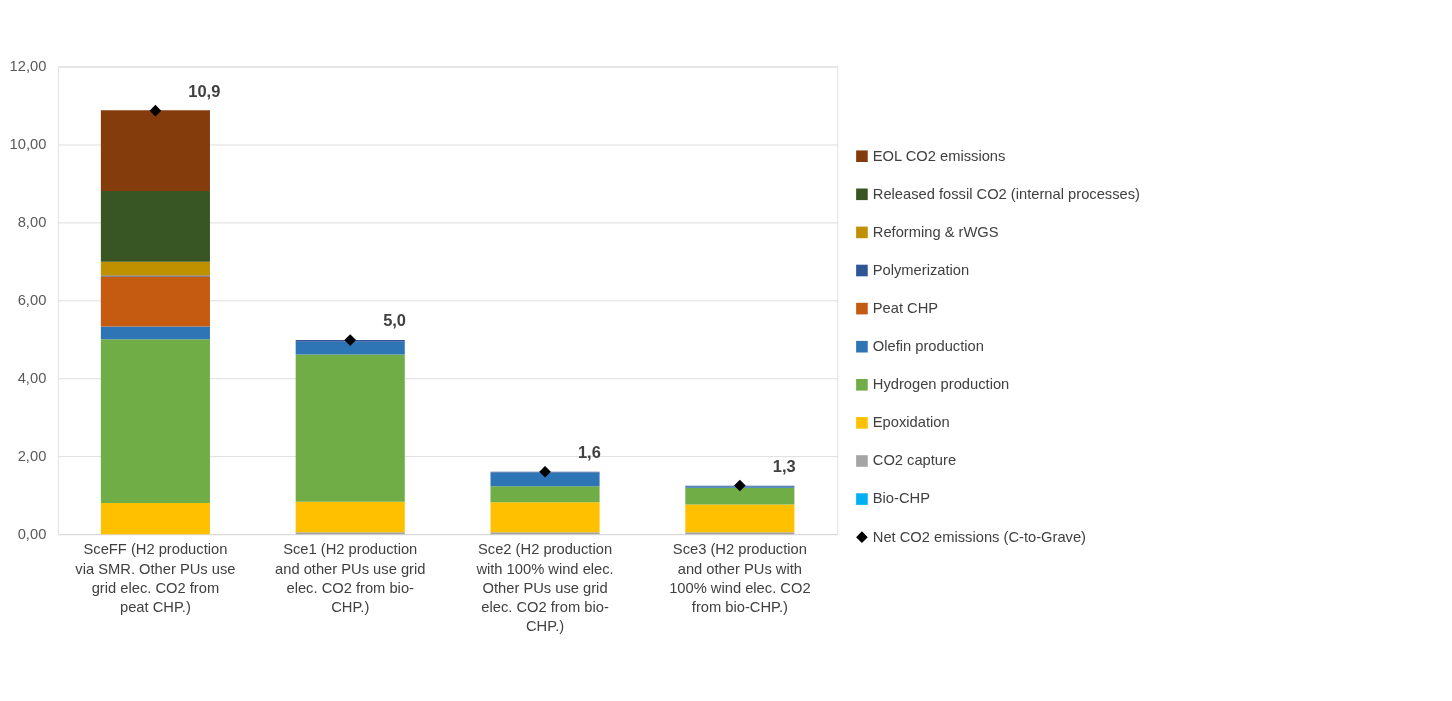  I want to click on legend-label: Olefin production, so click(928, 346).